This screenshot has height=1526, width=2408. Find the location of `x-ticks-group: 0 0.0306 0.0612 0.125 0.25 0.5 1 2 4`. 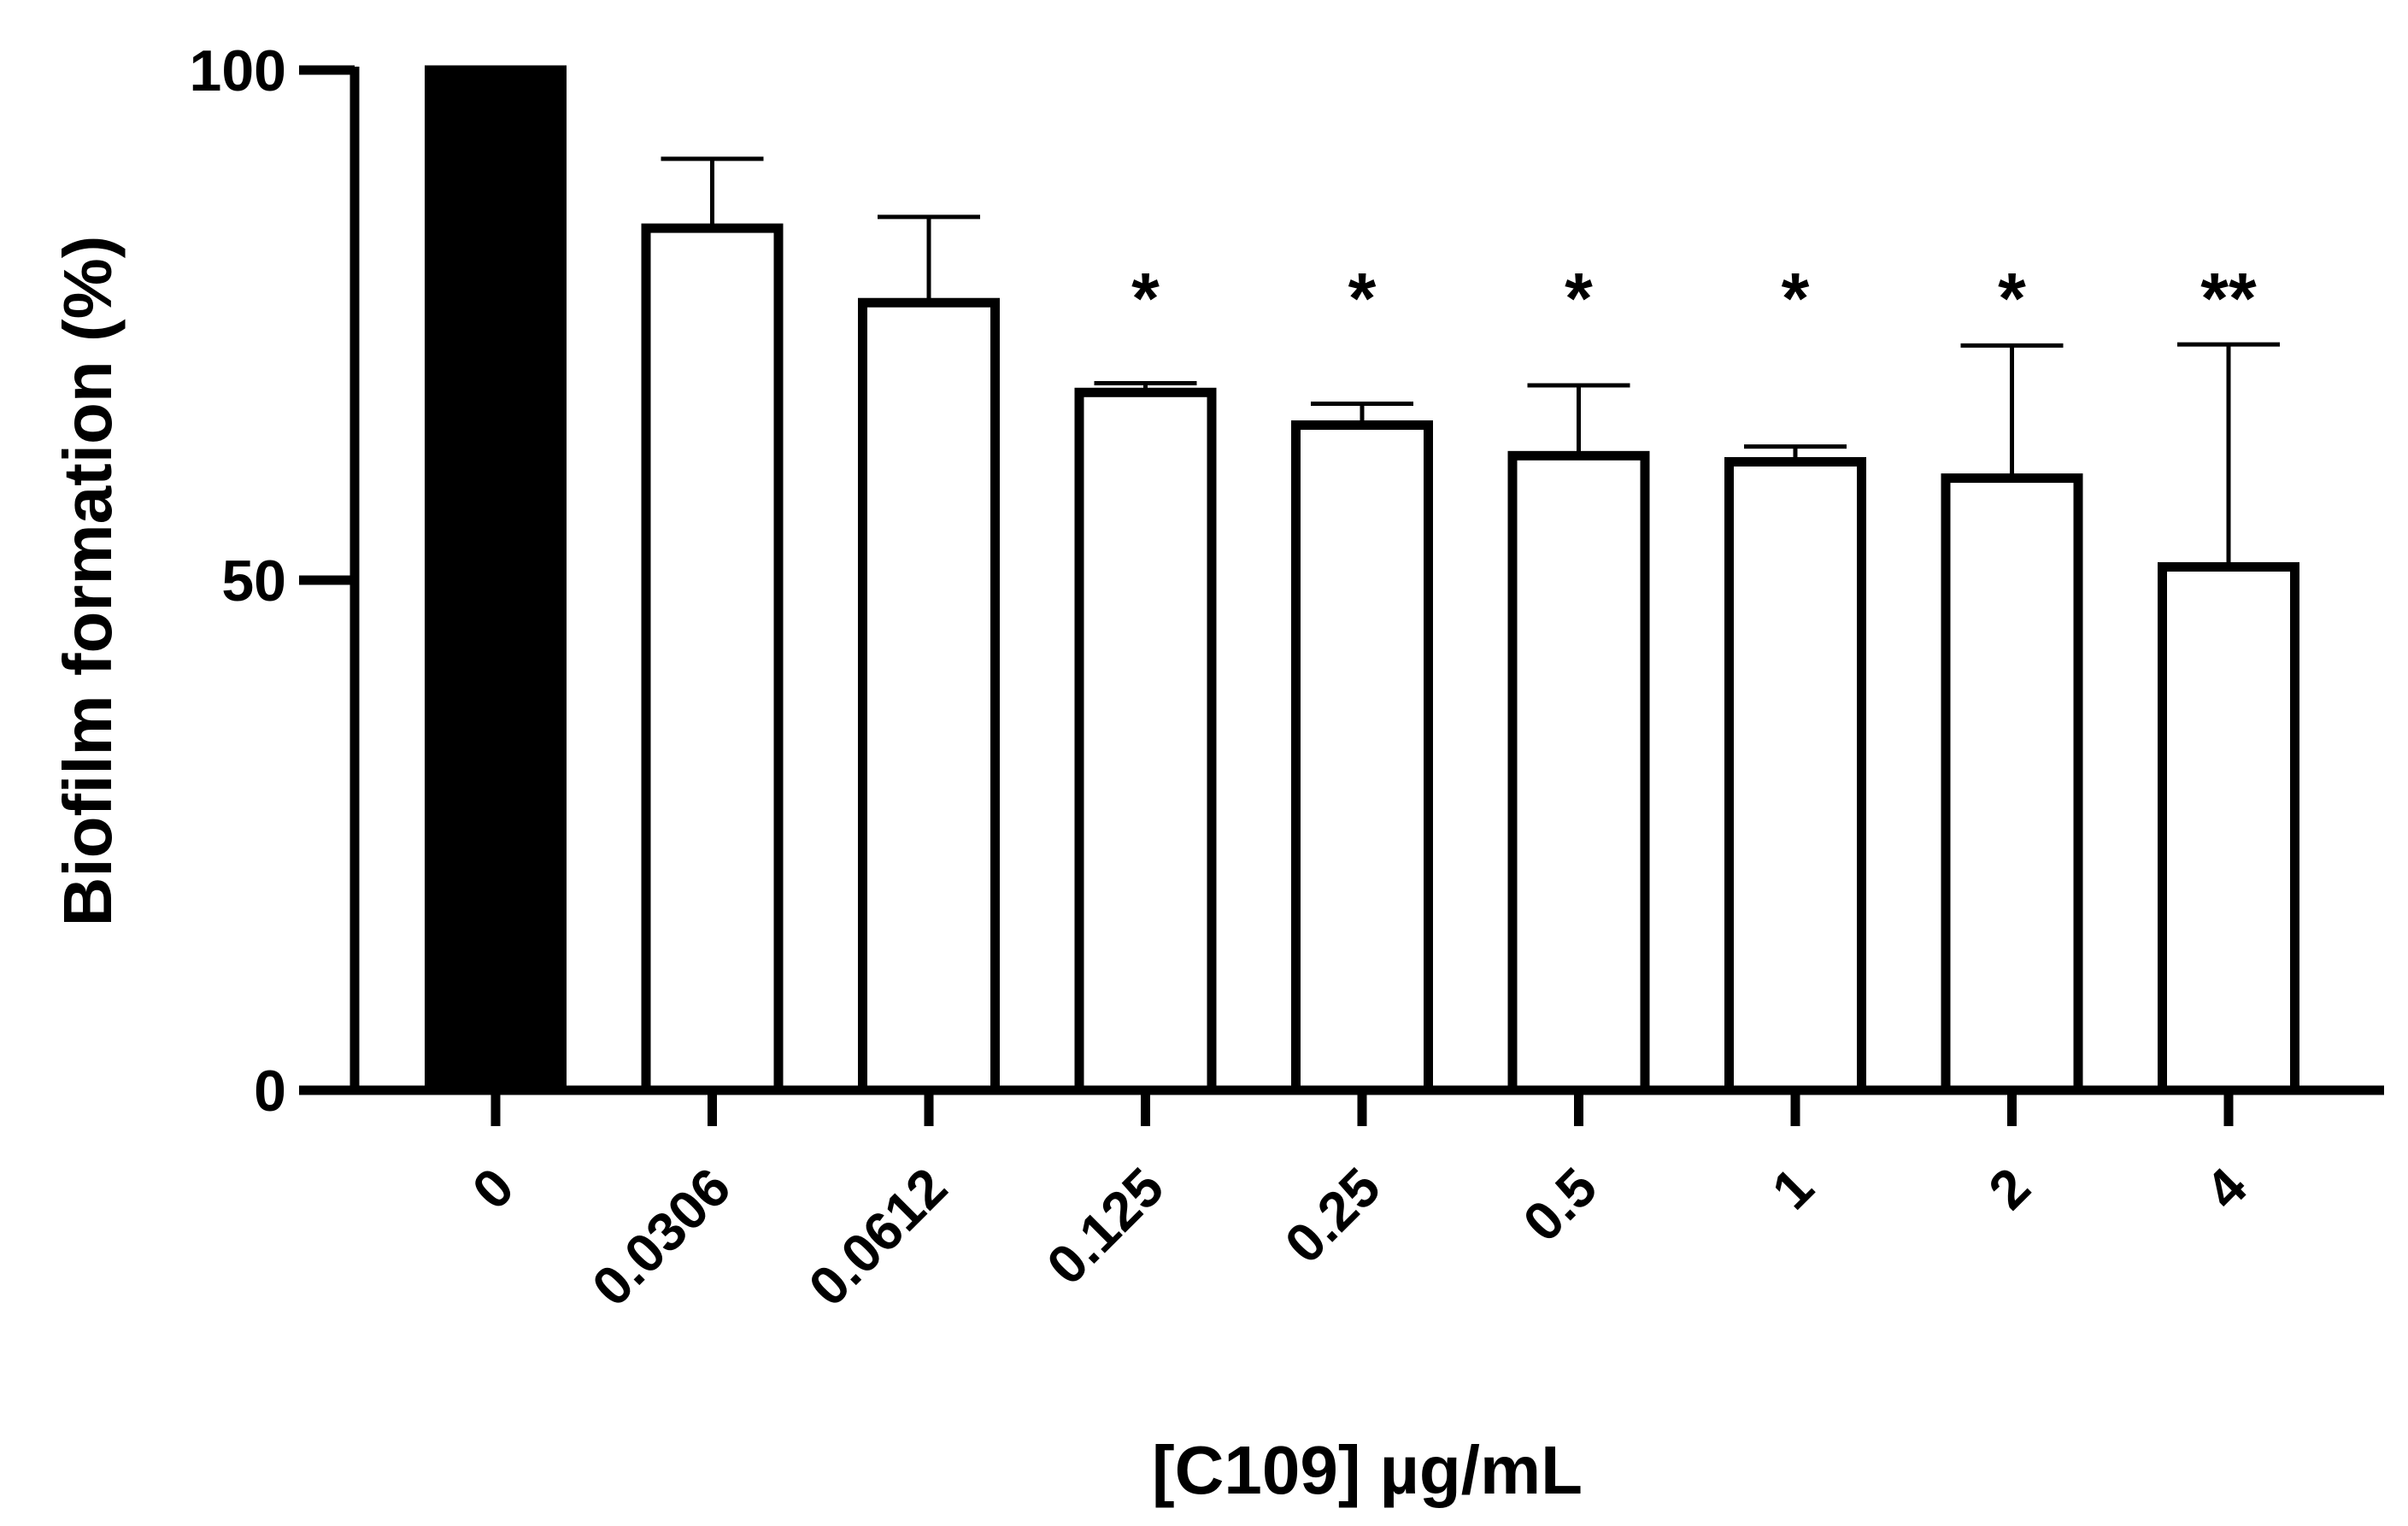

x-ticks-group: 0 0.0306 0.0612 0.125 0.25 0.5 1 2 4 is located at coordinates (1359, 1204).